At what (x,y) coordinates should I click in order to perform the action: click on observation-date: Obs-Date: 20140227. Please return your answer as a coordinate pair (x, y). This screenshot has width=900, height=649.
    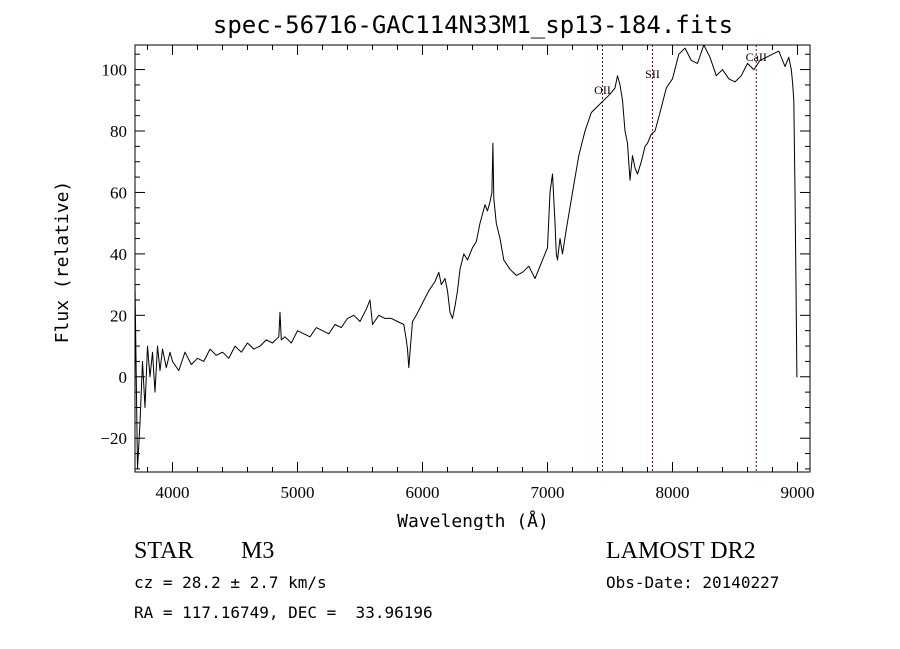
    Looking at the image, I should click on (693, 582).